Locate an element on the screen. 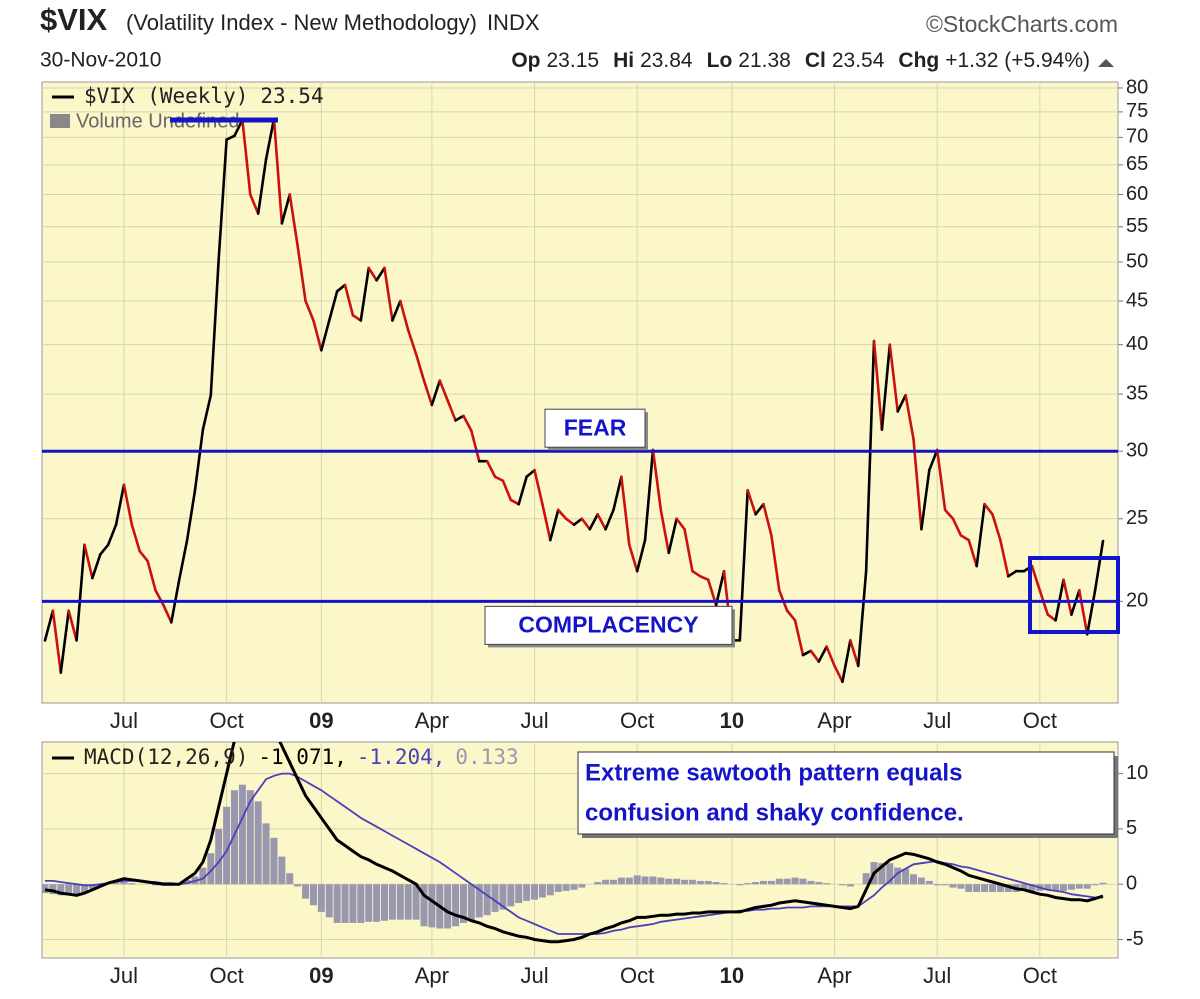 Image resolution: width=1200 pixels, height=999 pixels. x-tick-label: Oct is located at coordinates (226, 720).